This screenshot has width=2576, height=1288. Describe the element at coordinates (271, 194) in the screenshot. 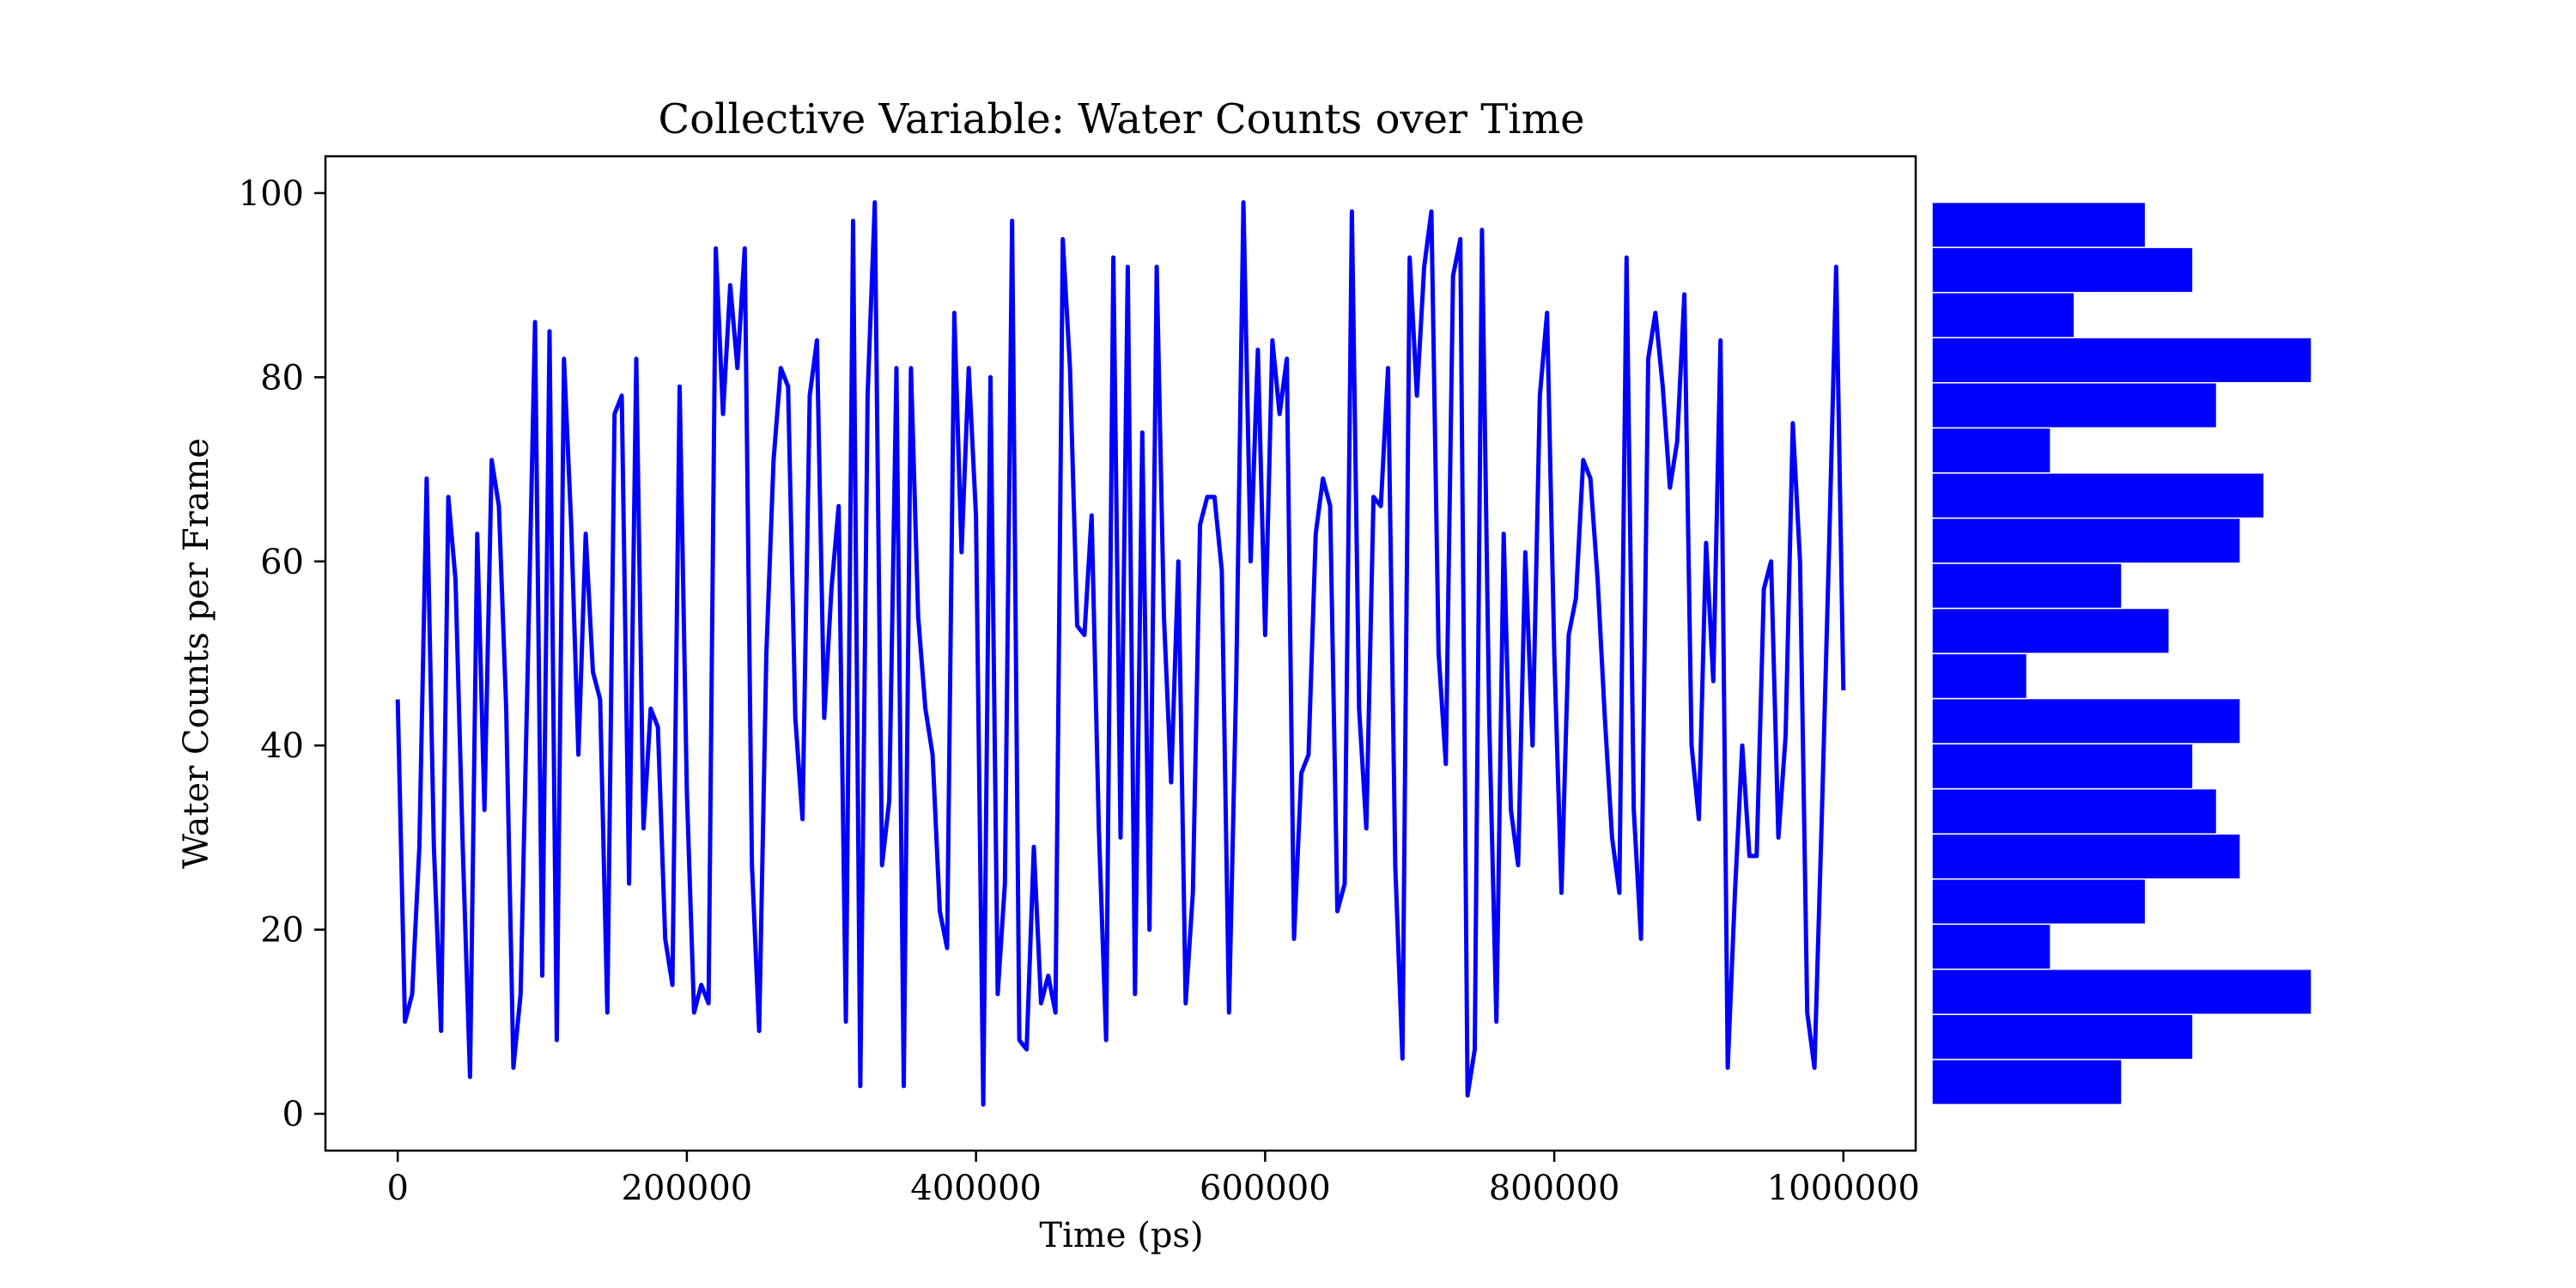

I see `y-tick-label: 100` at that location.